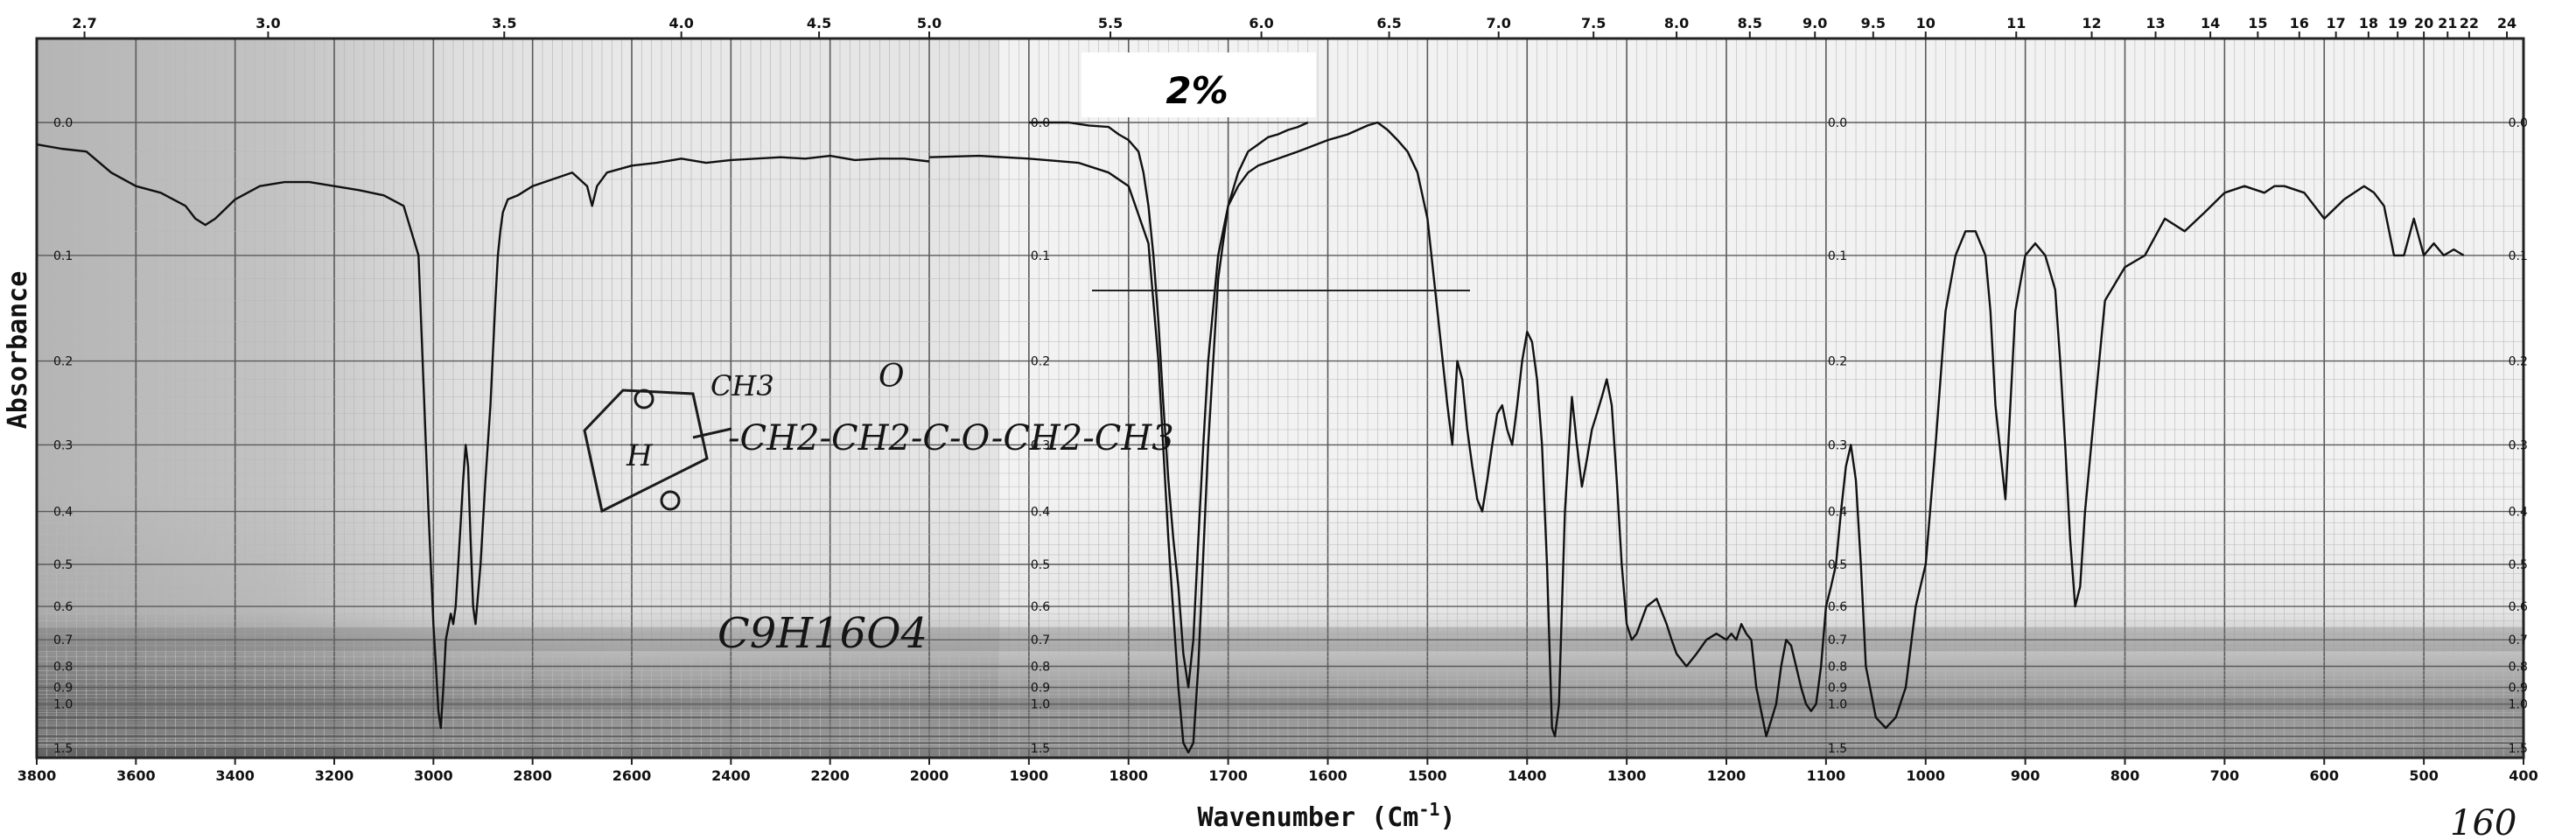 The width and height of the screenshot is (2576, 840). Describe the element at coordinates (1168, 405) in the screenshot. I see `spectrum-series` at that location.